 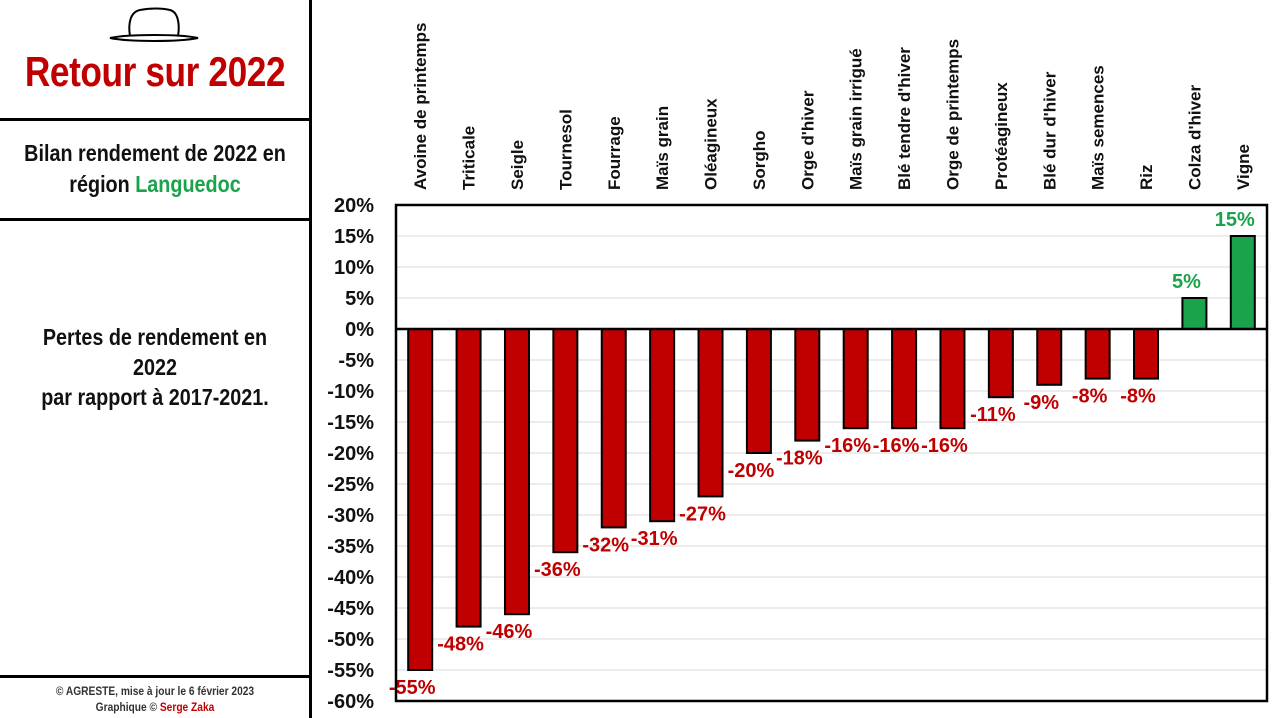 What do you see at coordinates (1146, 178) in the screenshot?
I see `category-label: Riz` at bounding box center [1146, 178].